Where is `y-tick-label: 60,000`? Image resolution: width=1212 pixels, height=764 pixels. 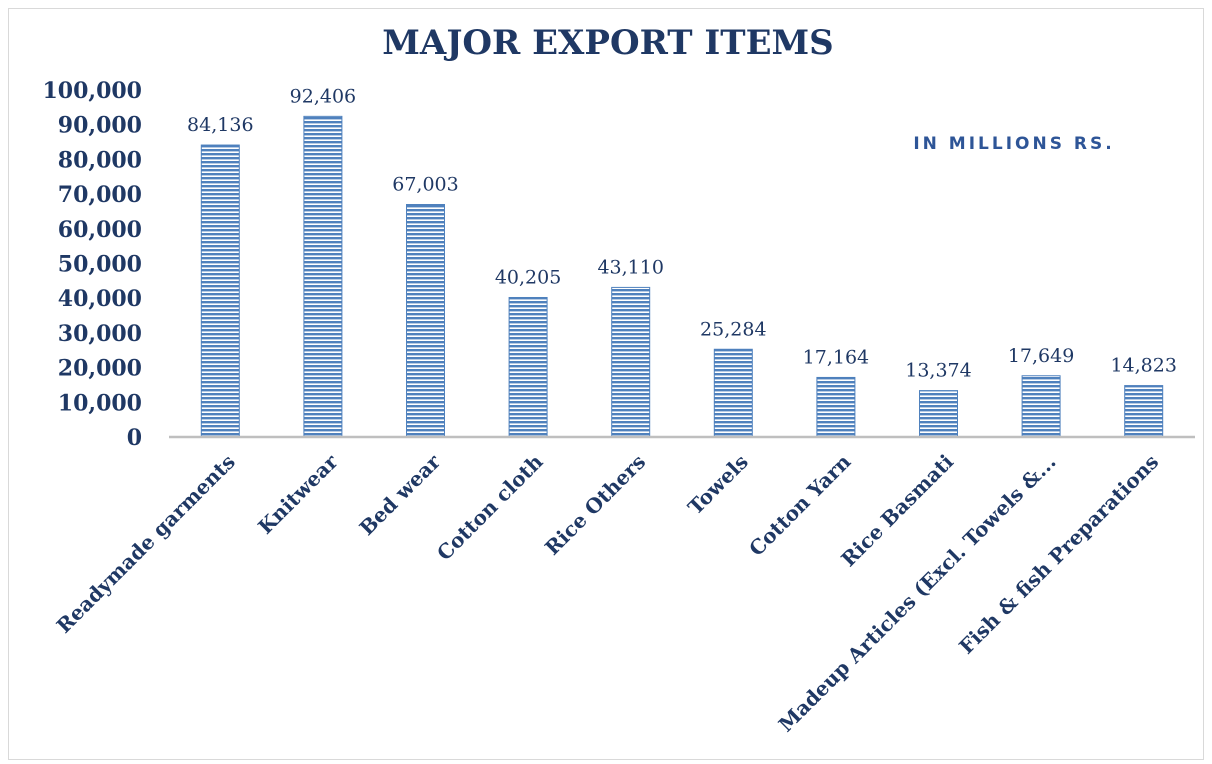 y-tick-label: 60,000 is located at coordinates (100, 230).